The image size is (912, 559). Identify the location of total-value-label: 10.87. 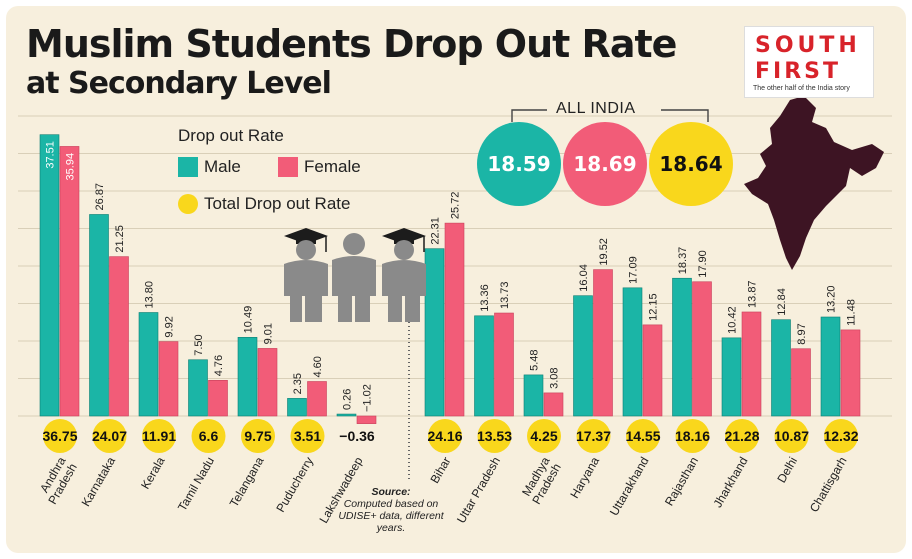
(791, 436).